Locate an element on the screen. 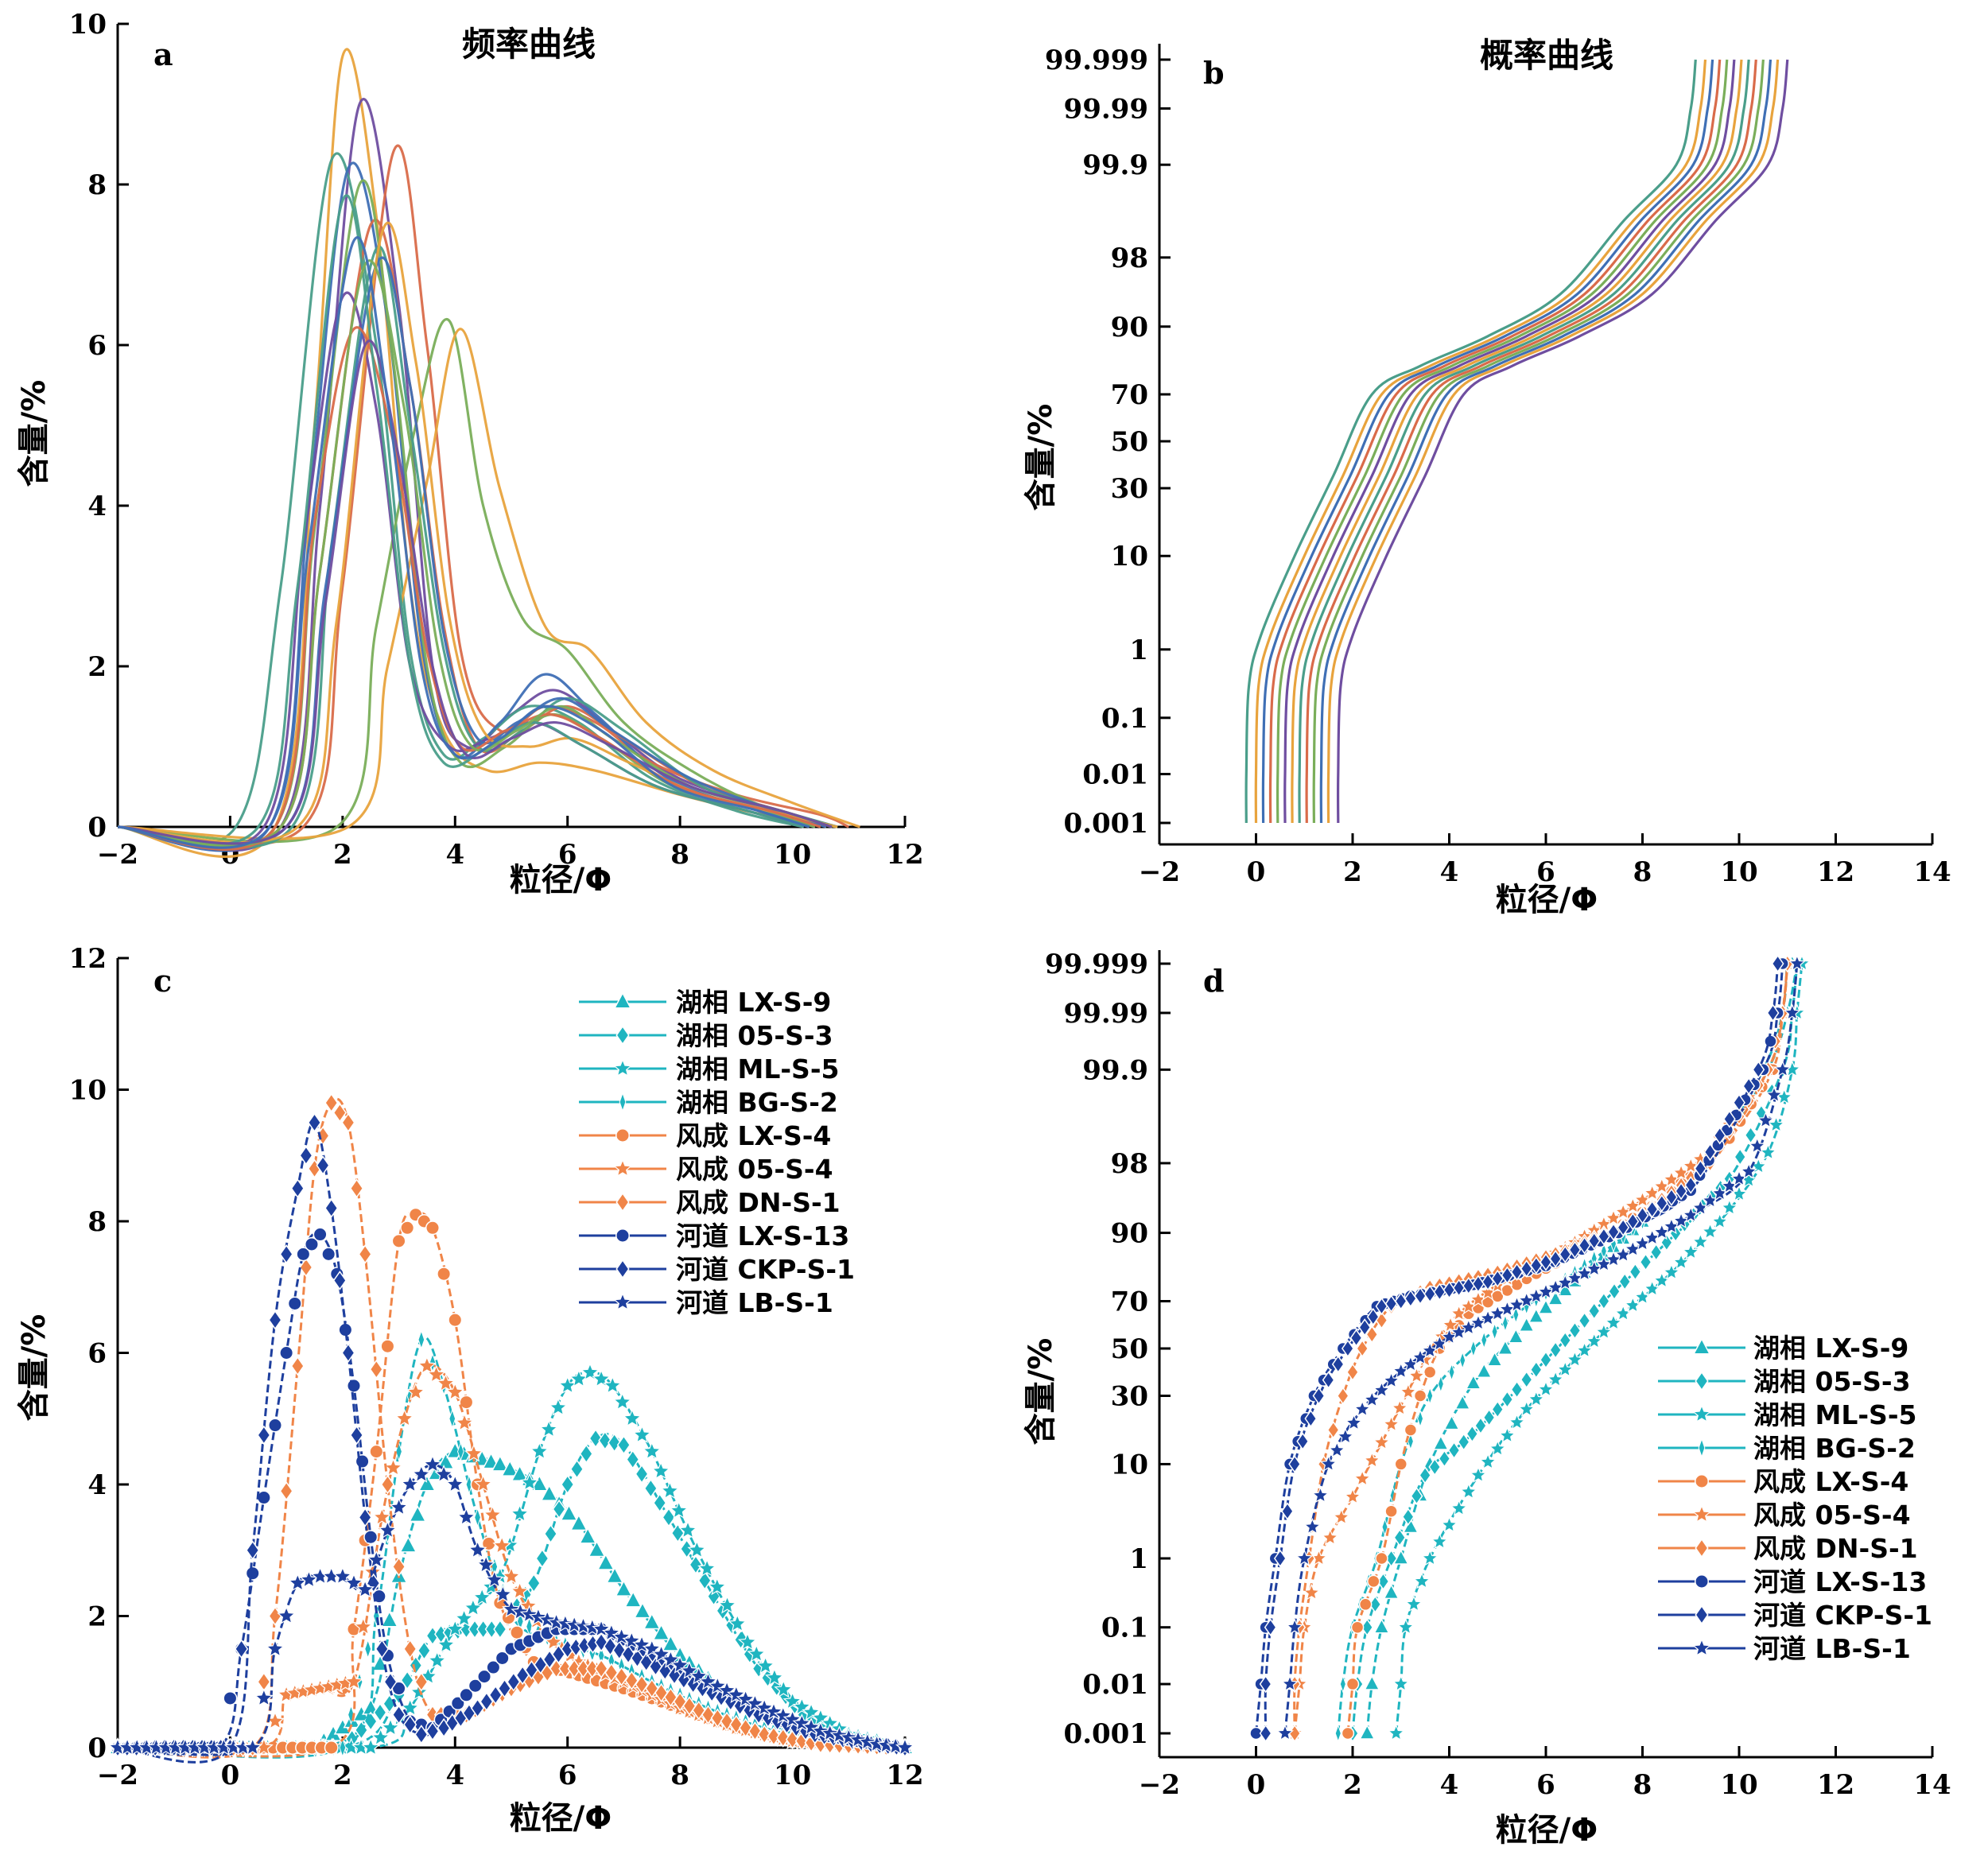 The height and width of the screenshot is (1851, 1988). panel-a-y-tick-label: 2 is located at coordinates (97, 667).